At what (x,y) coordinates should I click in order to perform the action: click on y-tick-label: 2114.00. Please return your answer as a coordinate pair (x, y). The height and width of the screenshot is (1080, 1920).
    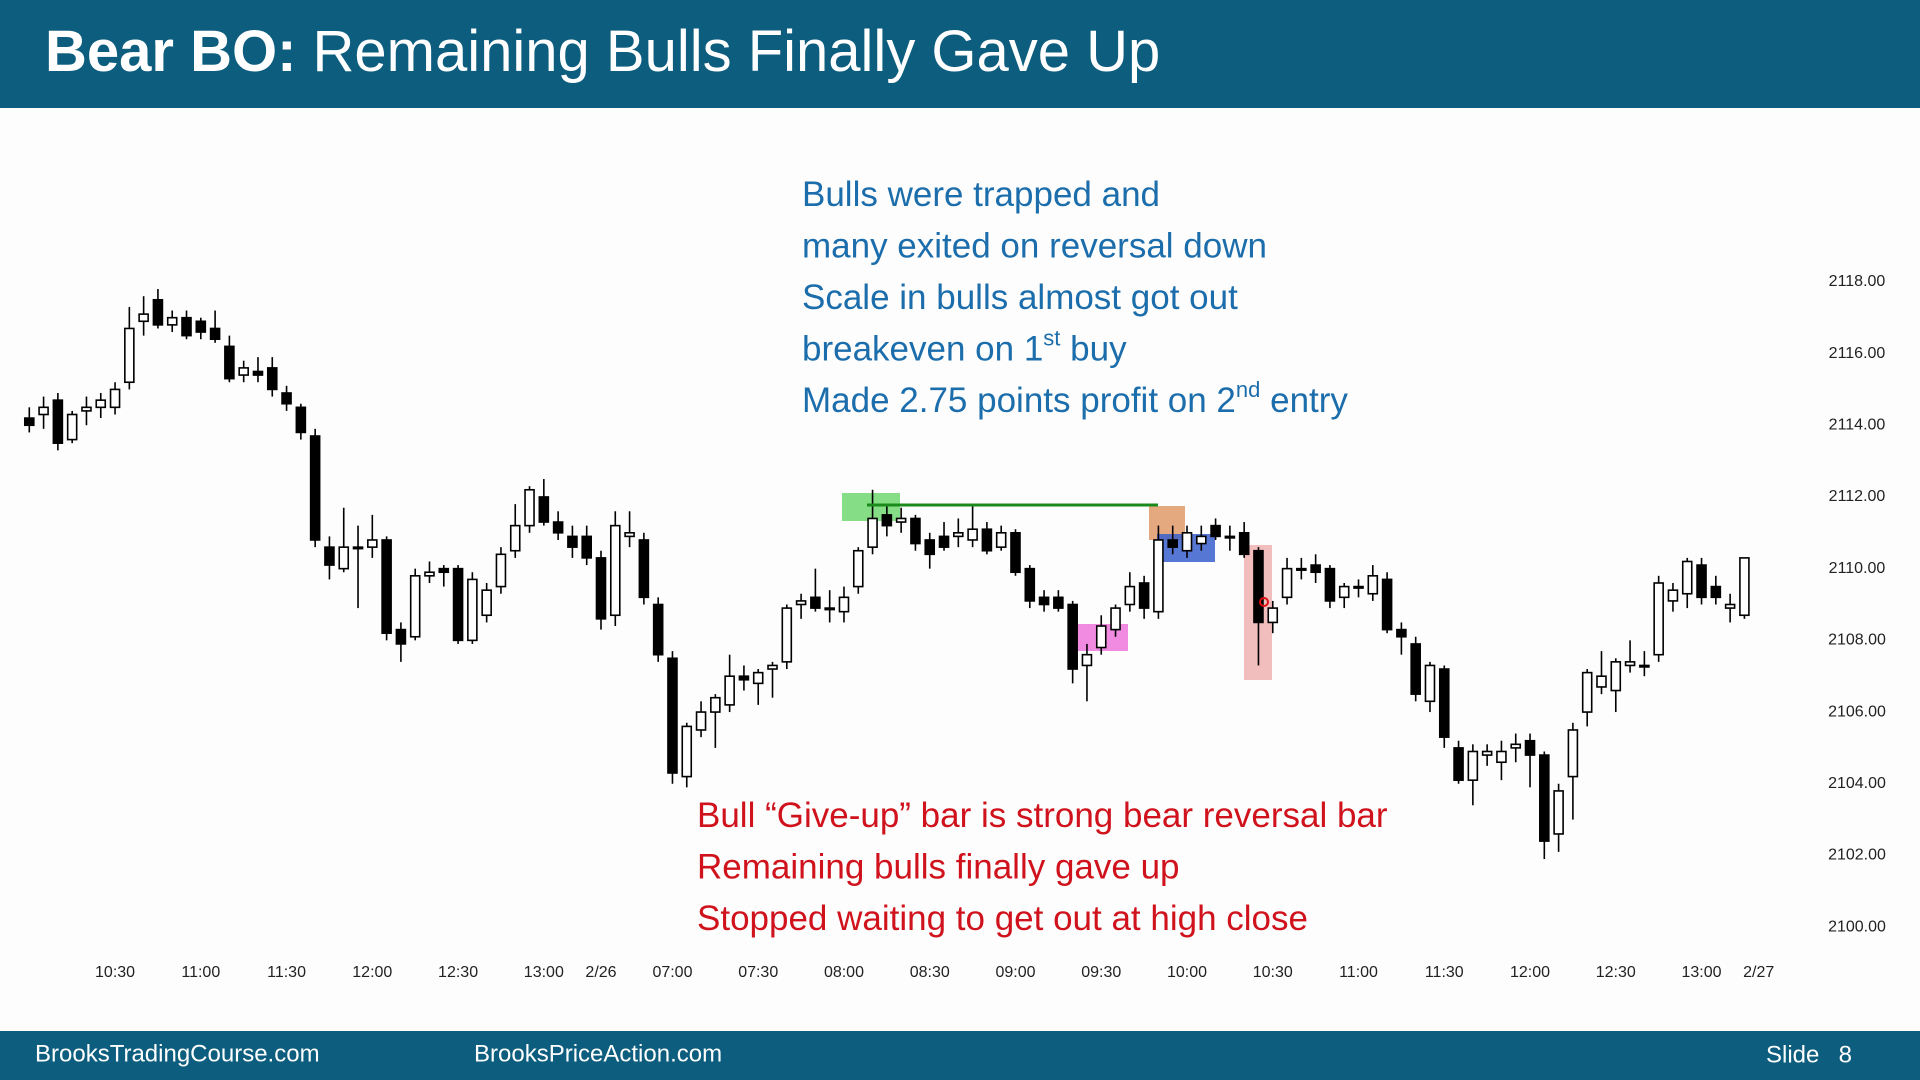
    Looking at the image, I should click on (1857, 424).